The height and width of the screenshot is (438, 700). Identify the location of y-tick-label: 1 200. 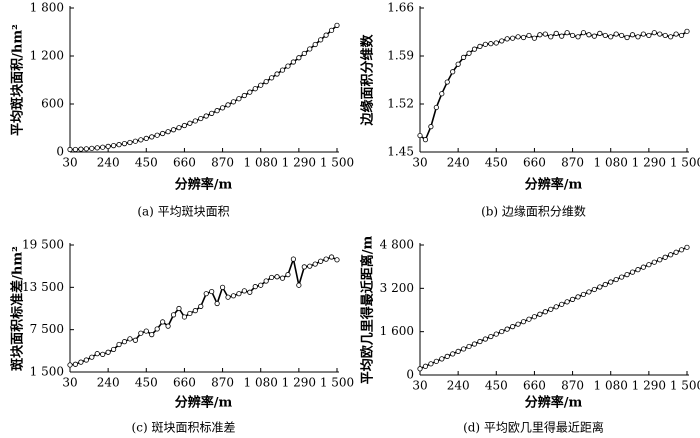
(47, 56).